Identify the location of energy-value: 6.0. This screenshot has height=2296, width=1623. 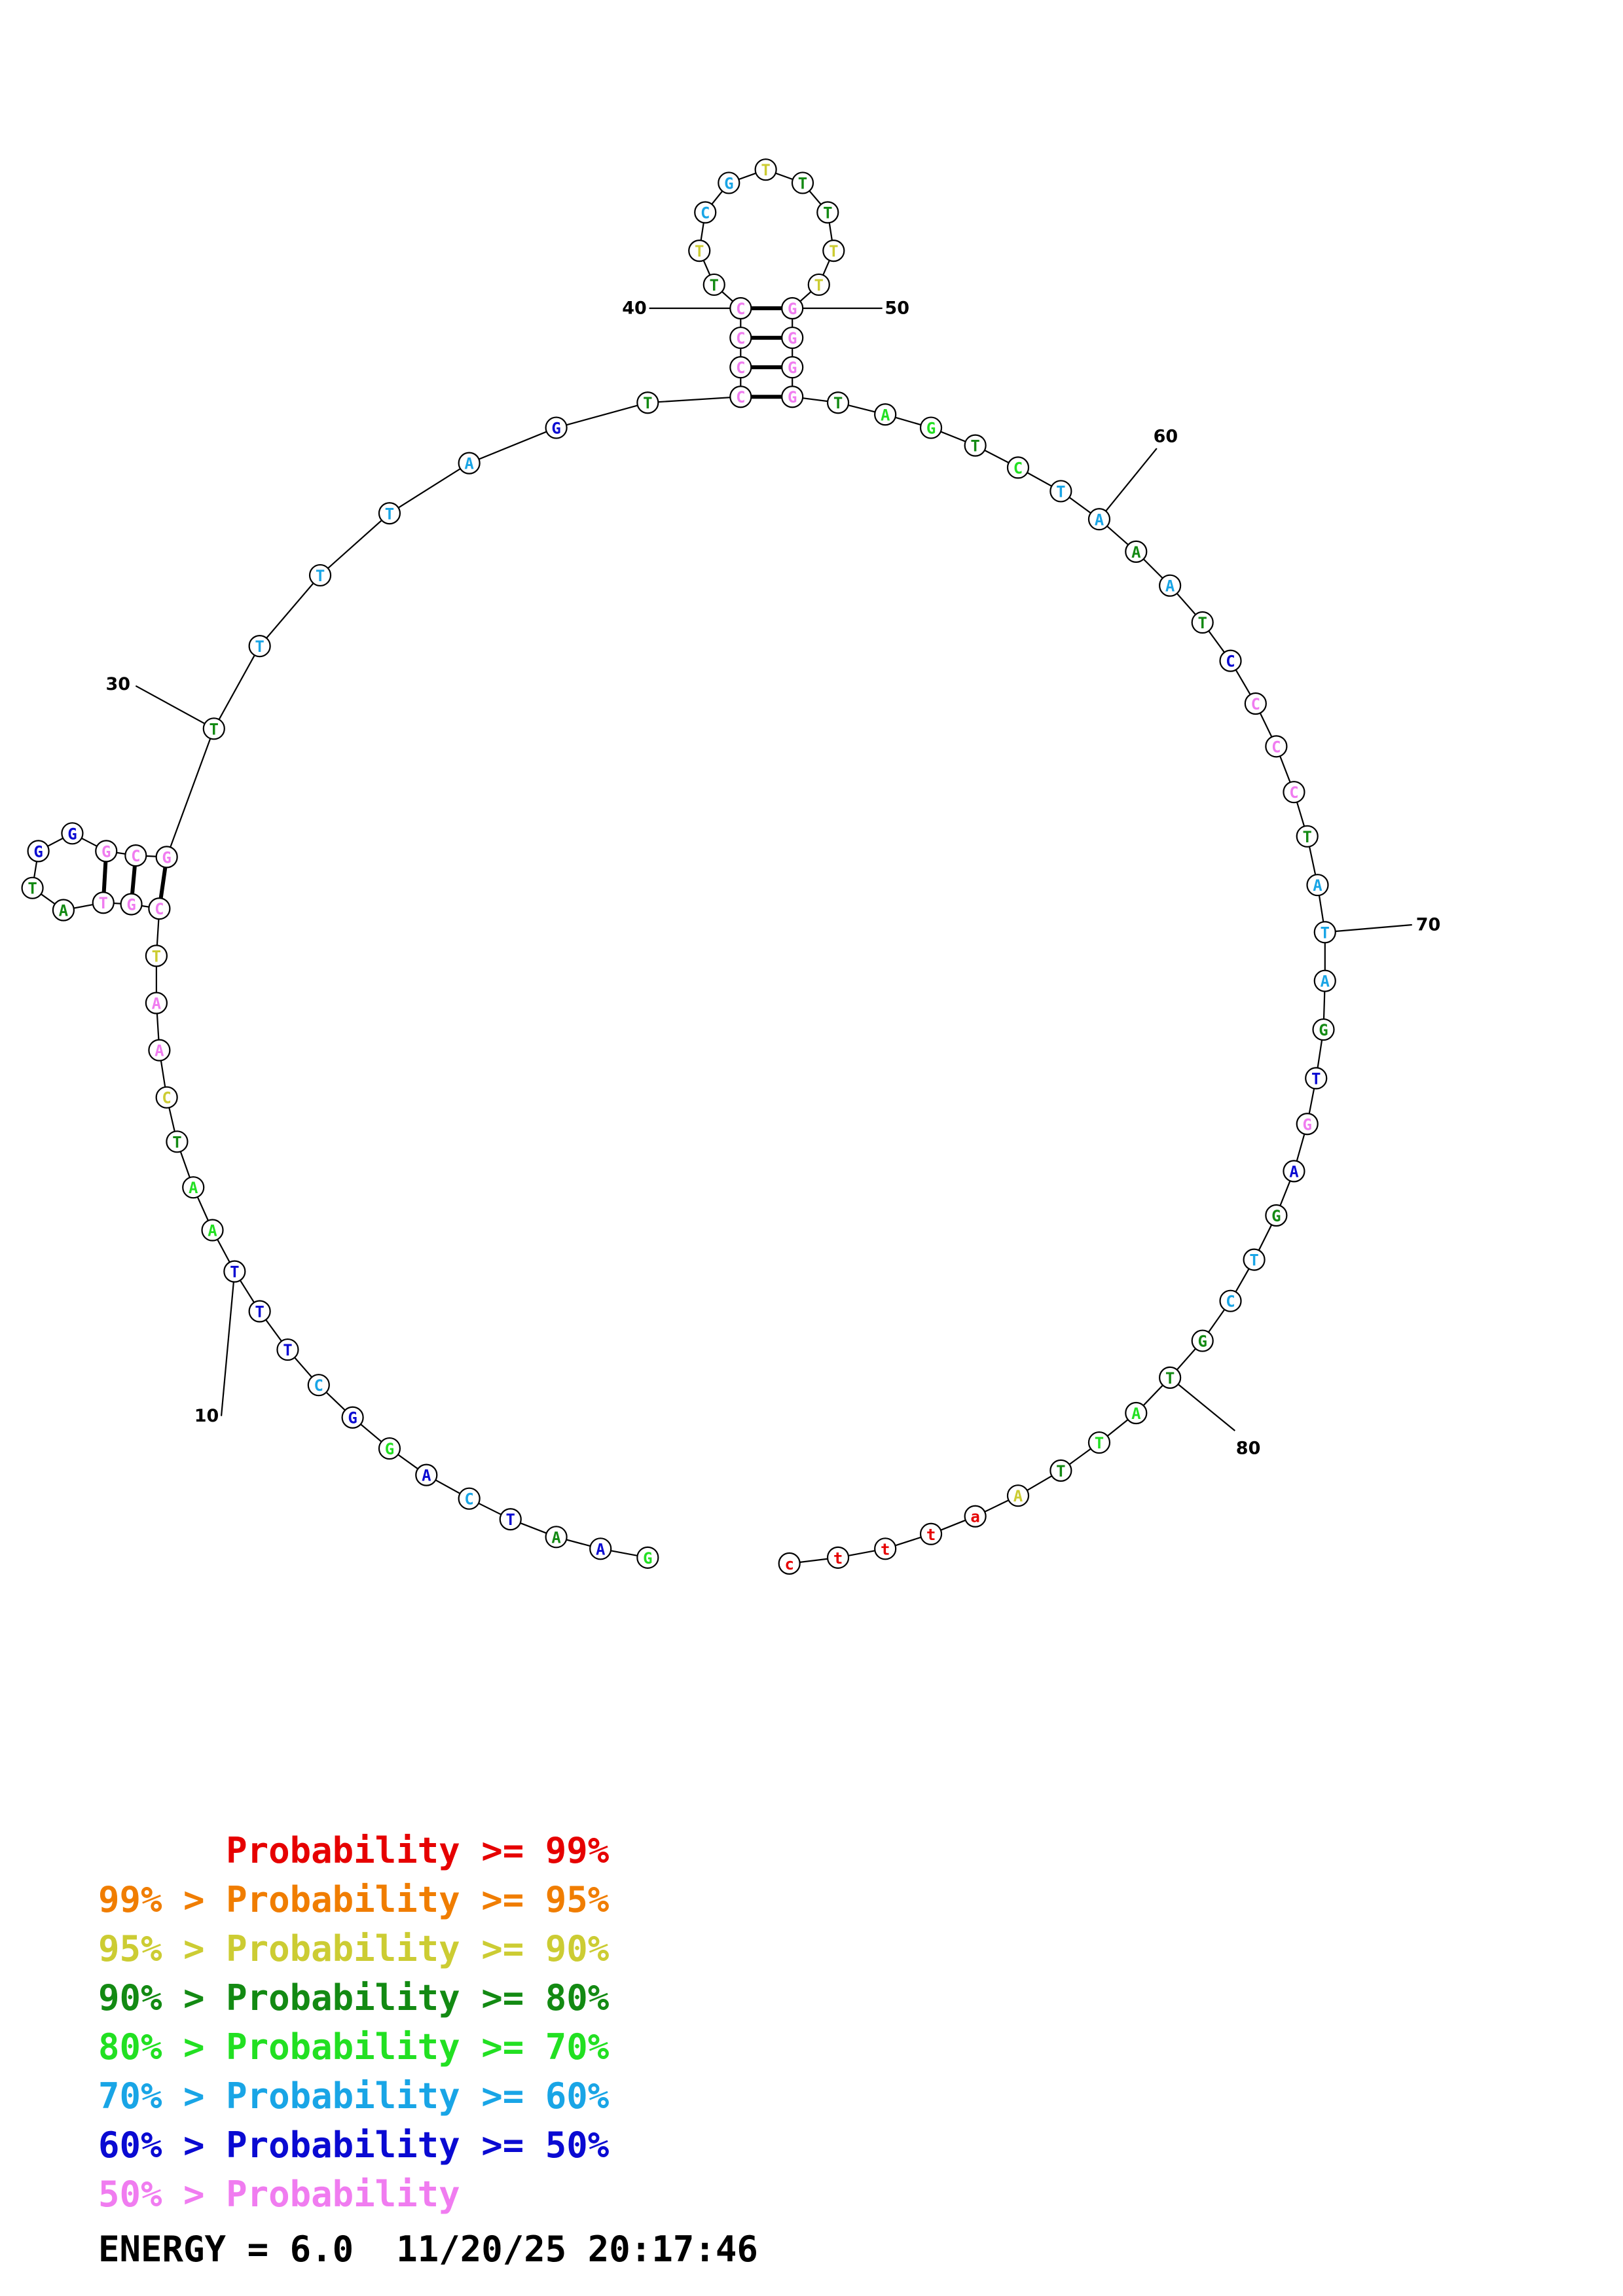
(321, 2249).